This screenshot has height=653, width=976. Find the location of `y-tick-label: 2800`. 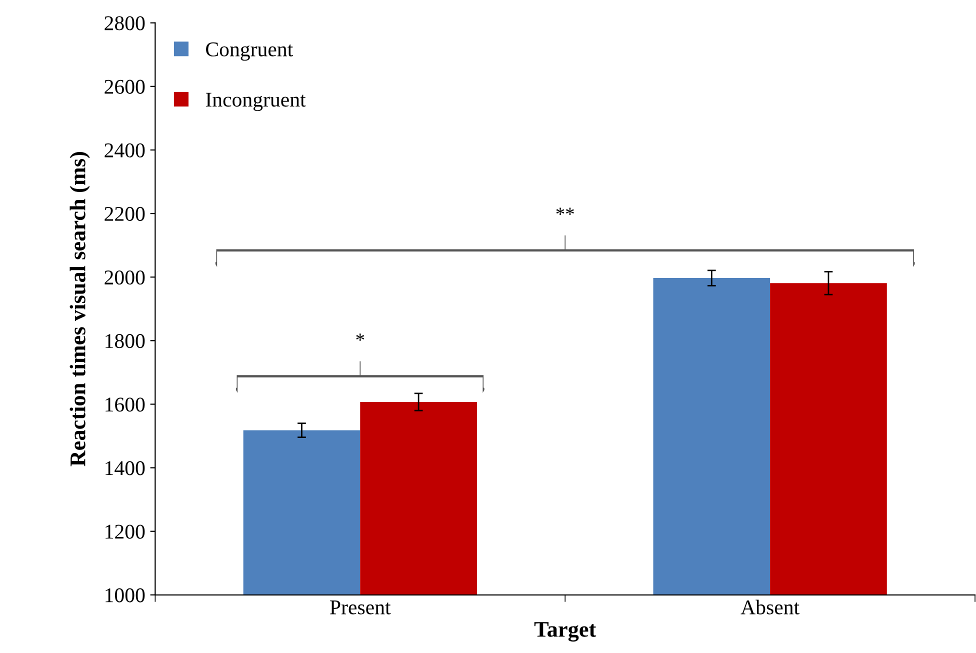

y-tick-label: 2800 is located at coordinates (124, 23).